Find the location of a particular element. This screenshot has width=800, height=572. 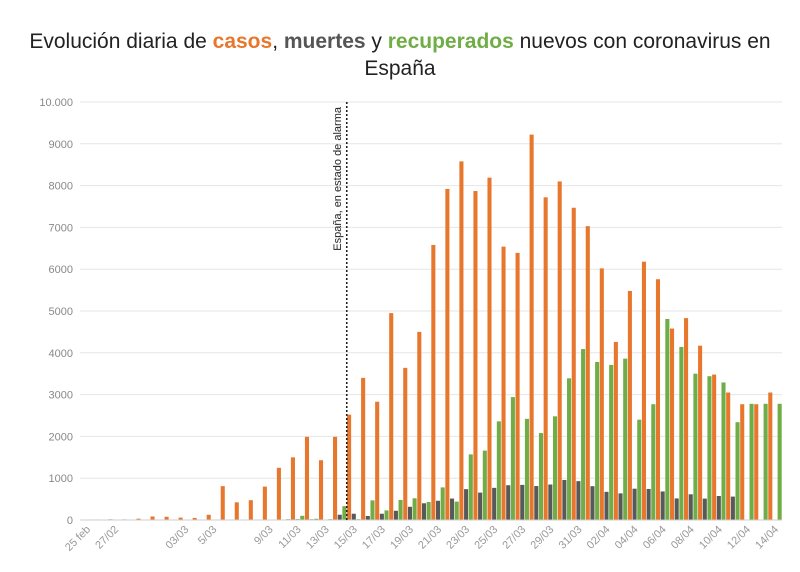

x-tick-label: 27/03 is located at coordinates (514, 538).